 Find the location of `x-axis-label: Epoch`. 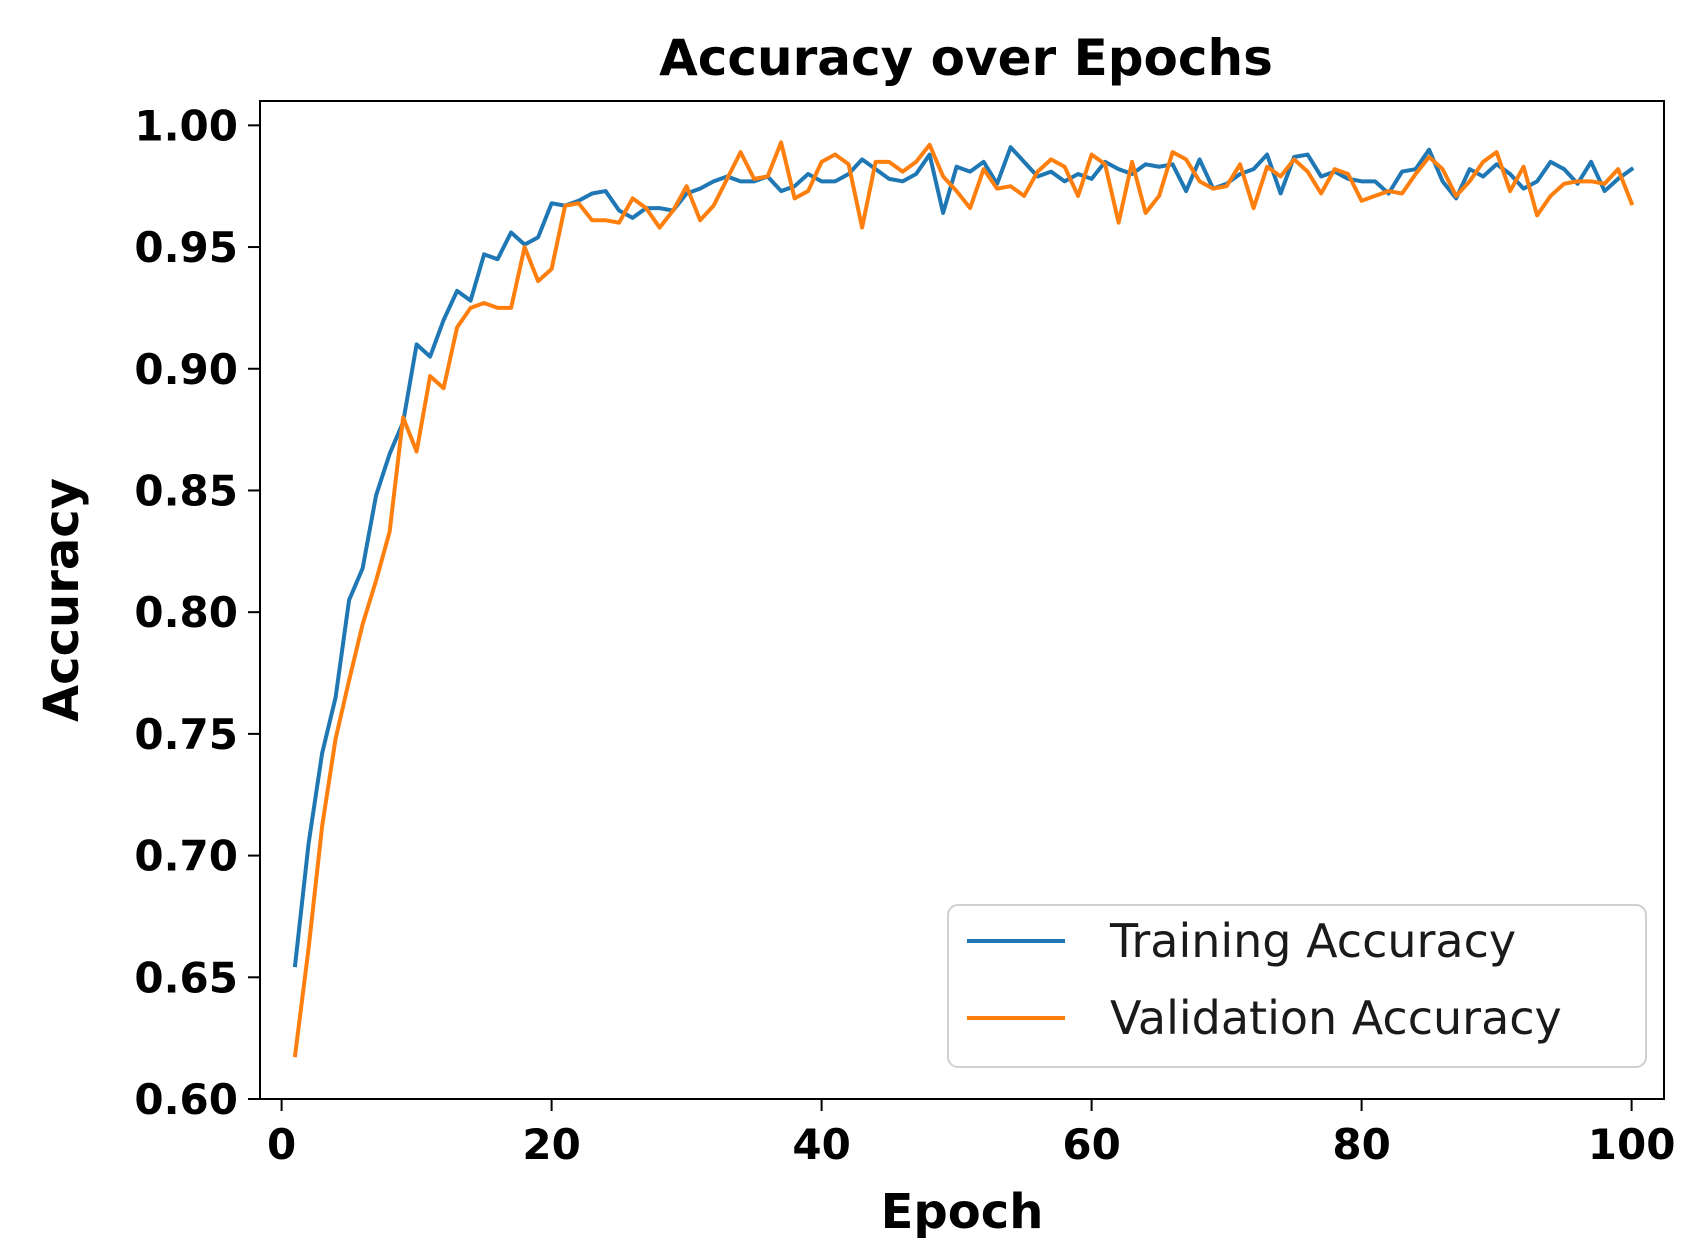

x-axis-label: Epoch is located at coordinates (962, 1212).